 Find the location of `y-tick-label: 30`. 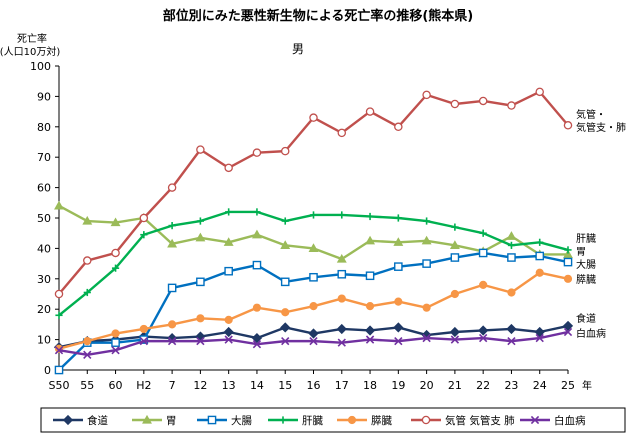

y-tick-label: 30 is located at coordinates (44, 279).